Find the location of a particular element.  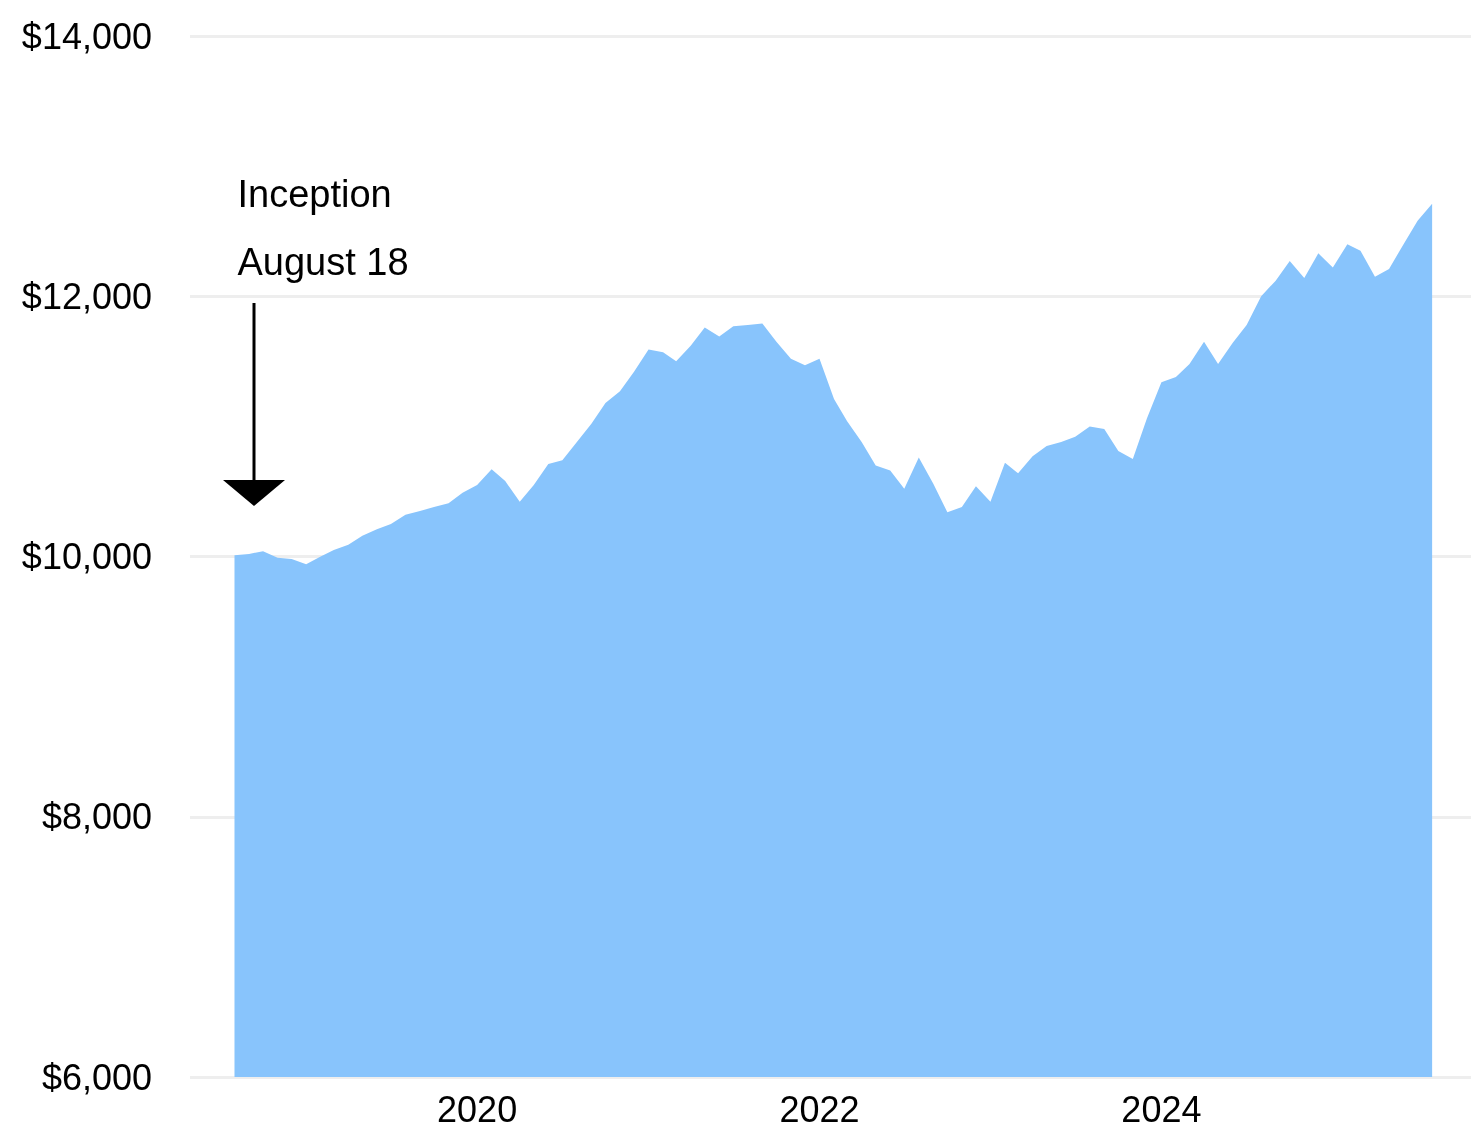

x-tick-label: 2020 is located at coordinates (477, 1109).